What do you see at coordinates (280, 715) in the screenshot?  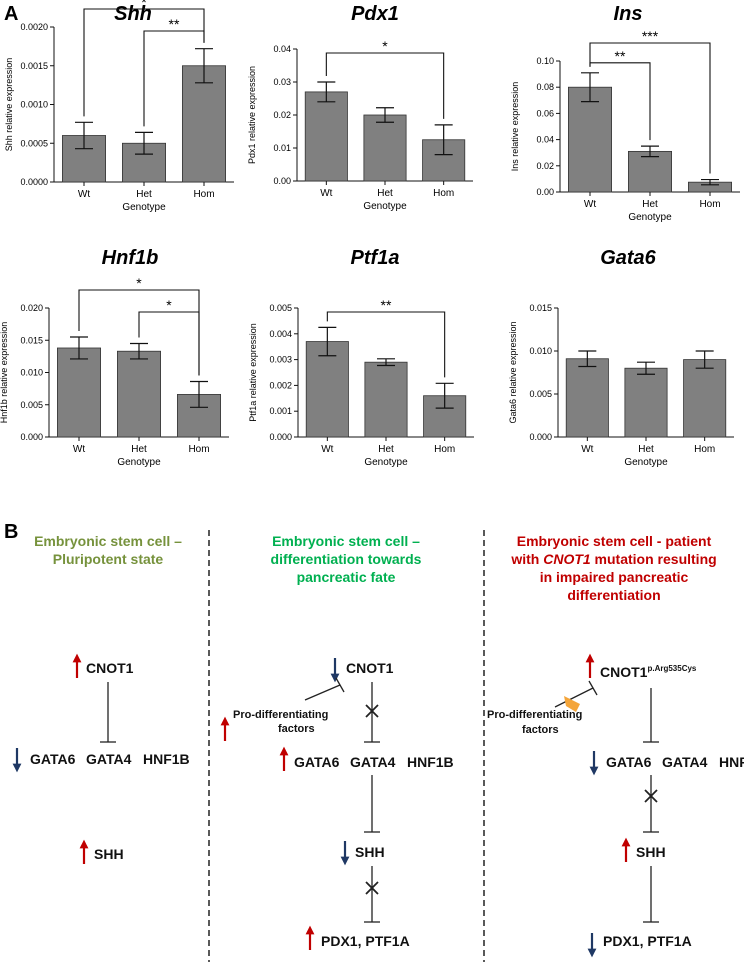 I see `col2-factors-line1: Pro-differentiating` at bounding box center [280, 715].